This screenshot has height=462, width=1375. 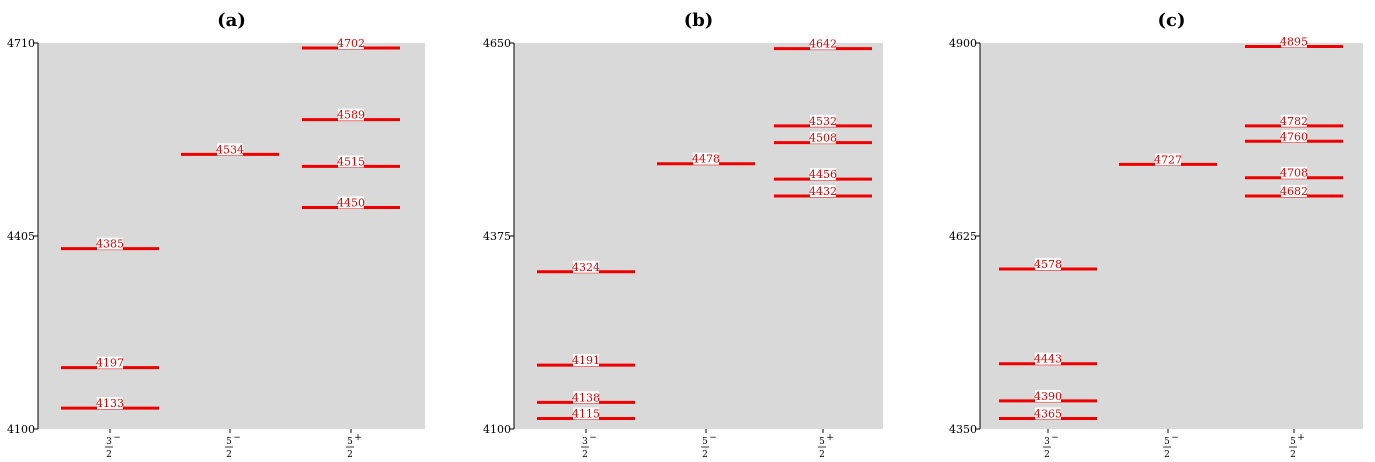 I want to click on energy-level-label: 4115, so click(x=586, y=413).